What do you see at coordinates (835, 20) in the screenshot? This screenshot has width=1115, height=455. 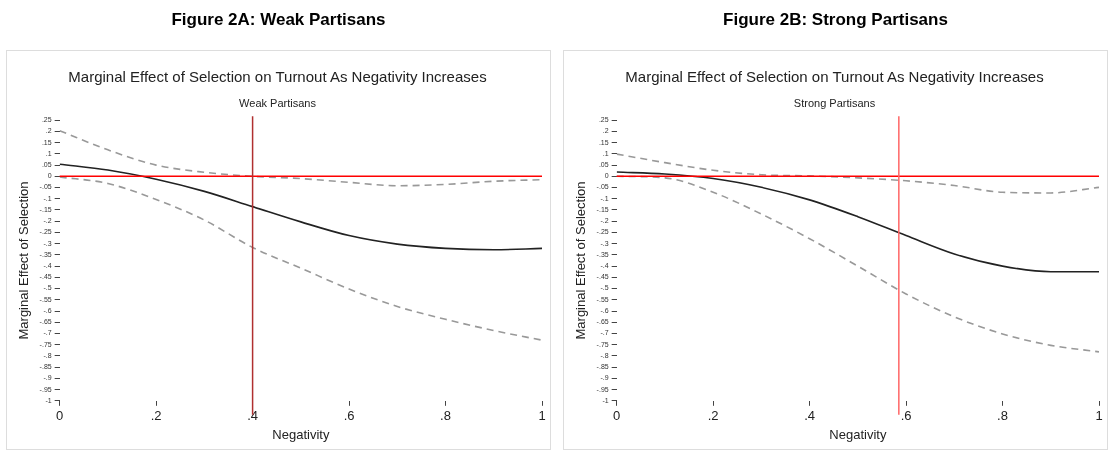 I see `chart-title: Figure 2B: Strong Partisans` at bounding box center [835, 20].